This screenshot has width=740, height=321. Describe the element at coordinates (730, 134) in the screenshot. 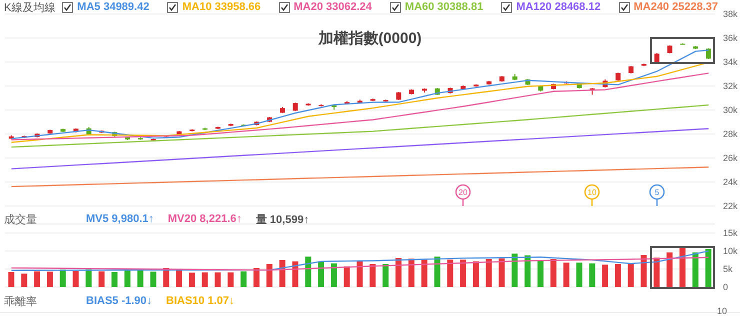

I see `y-tick-label: 28k` at that location.